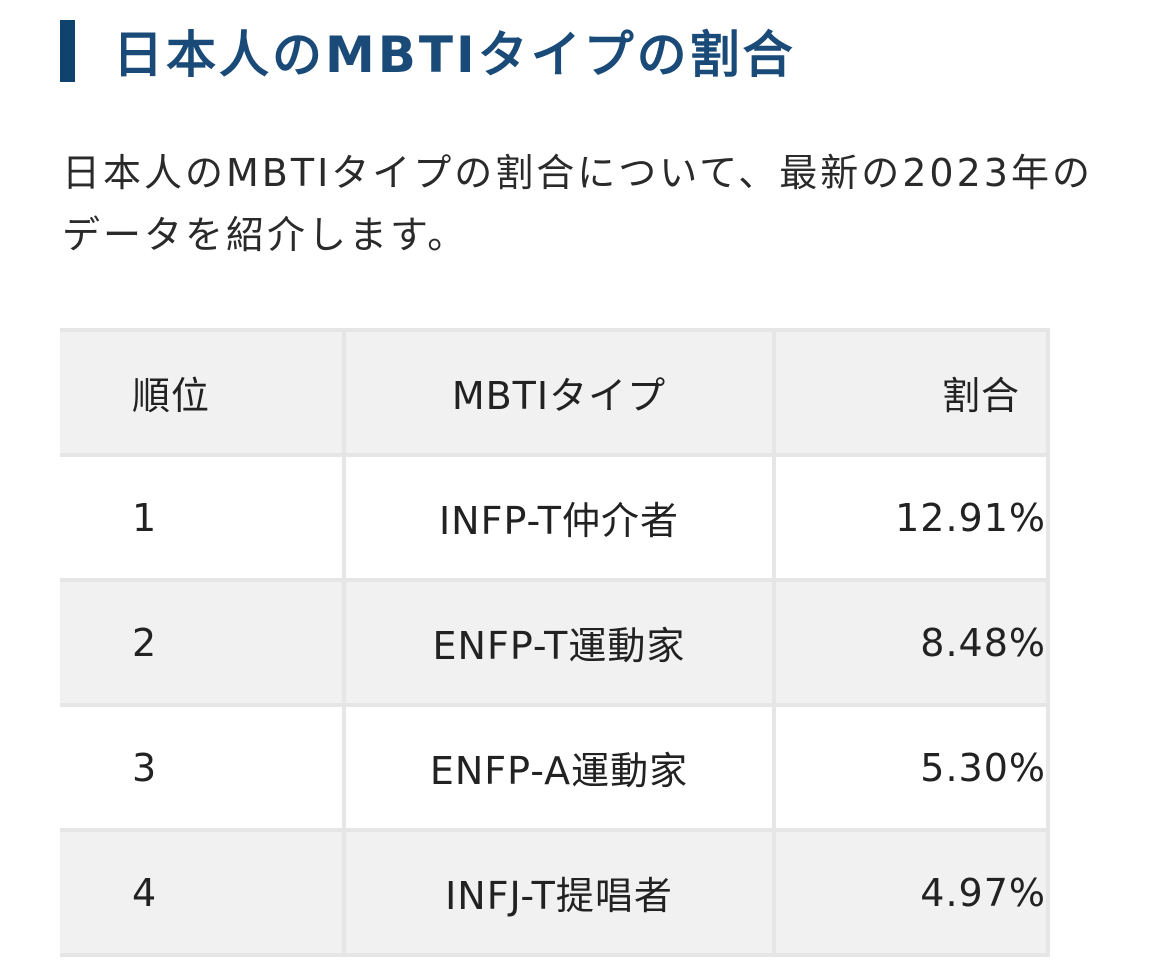 This screenshot has height=968, width=1170. I want to click on cell-rank: 4, so click(203, 892).